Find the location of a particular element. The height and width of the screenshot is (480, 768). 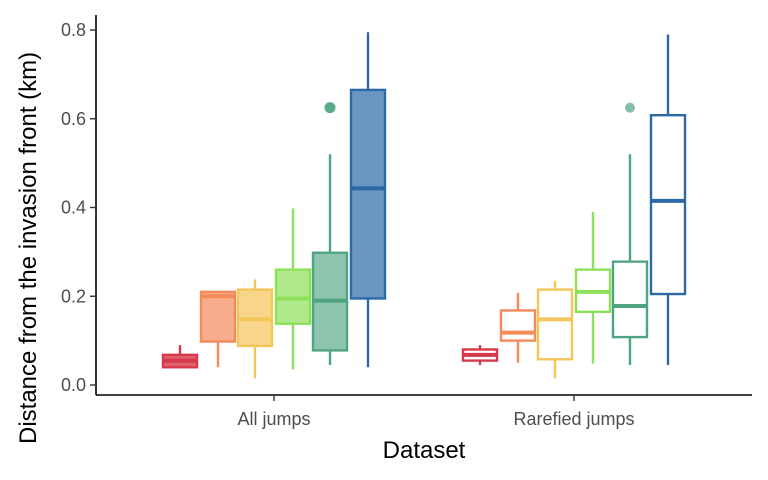

x-ticks: All jumps Rarefied jumps is located at coordinates (436, 412).